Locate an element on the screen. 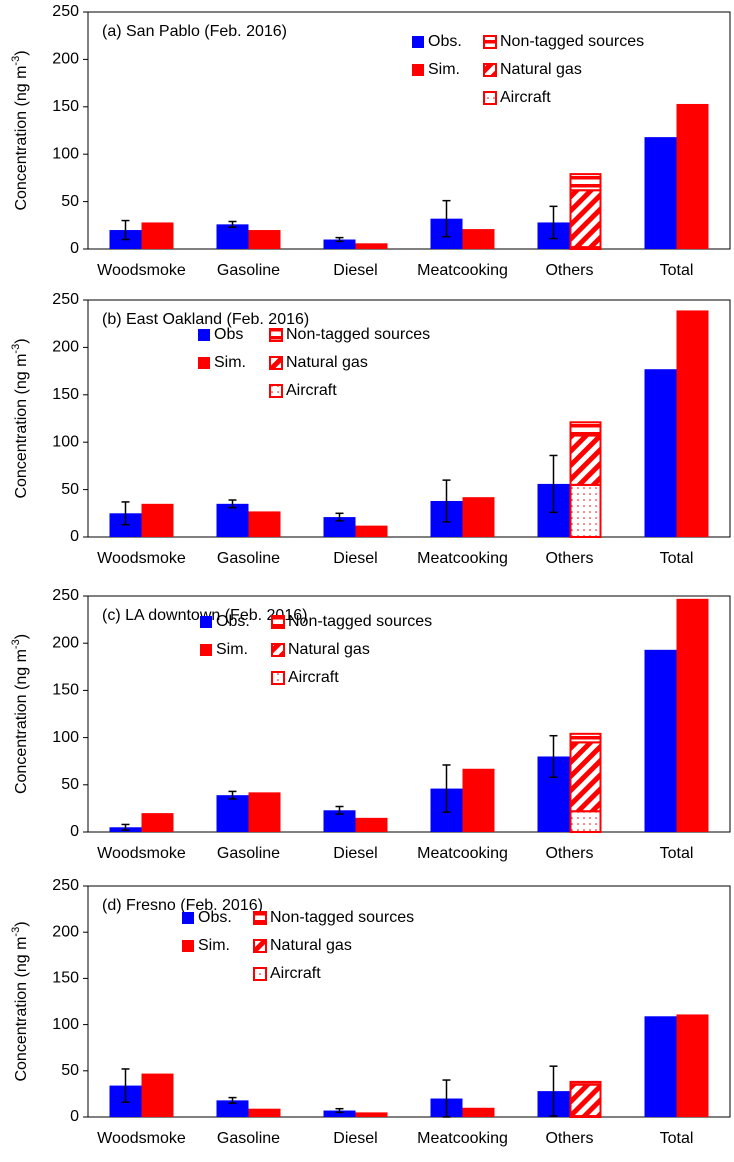 This screenshot has width=734, height=1162. x-tick-label: Gasoline is located at coordinates (248, 853).